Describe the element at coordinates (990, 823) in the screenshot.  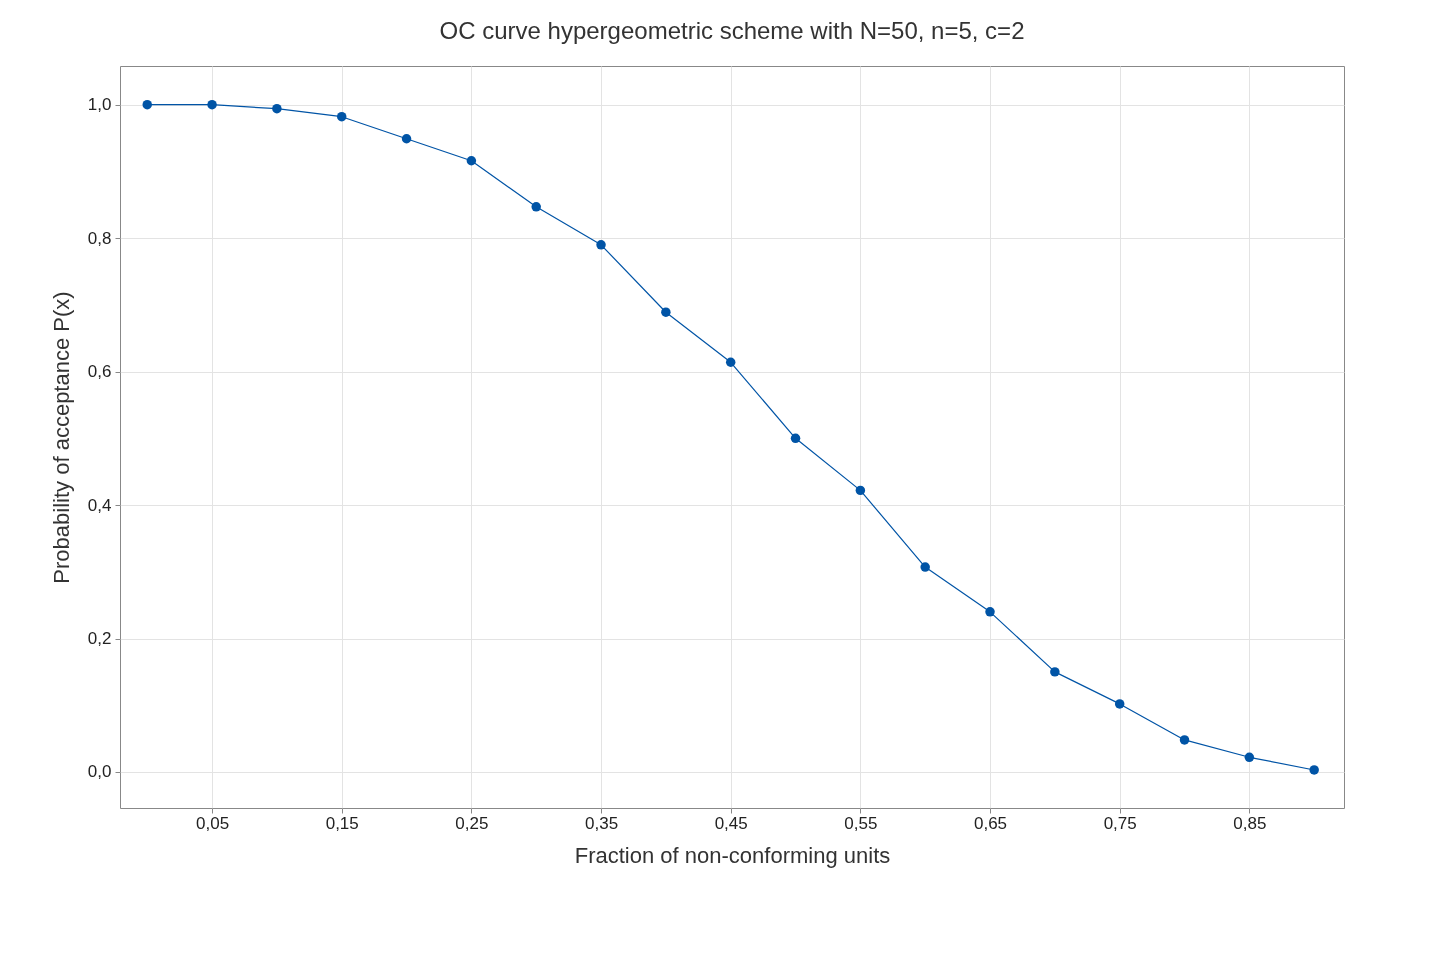
I see `x-tick-label: 0,65` at that location.